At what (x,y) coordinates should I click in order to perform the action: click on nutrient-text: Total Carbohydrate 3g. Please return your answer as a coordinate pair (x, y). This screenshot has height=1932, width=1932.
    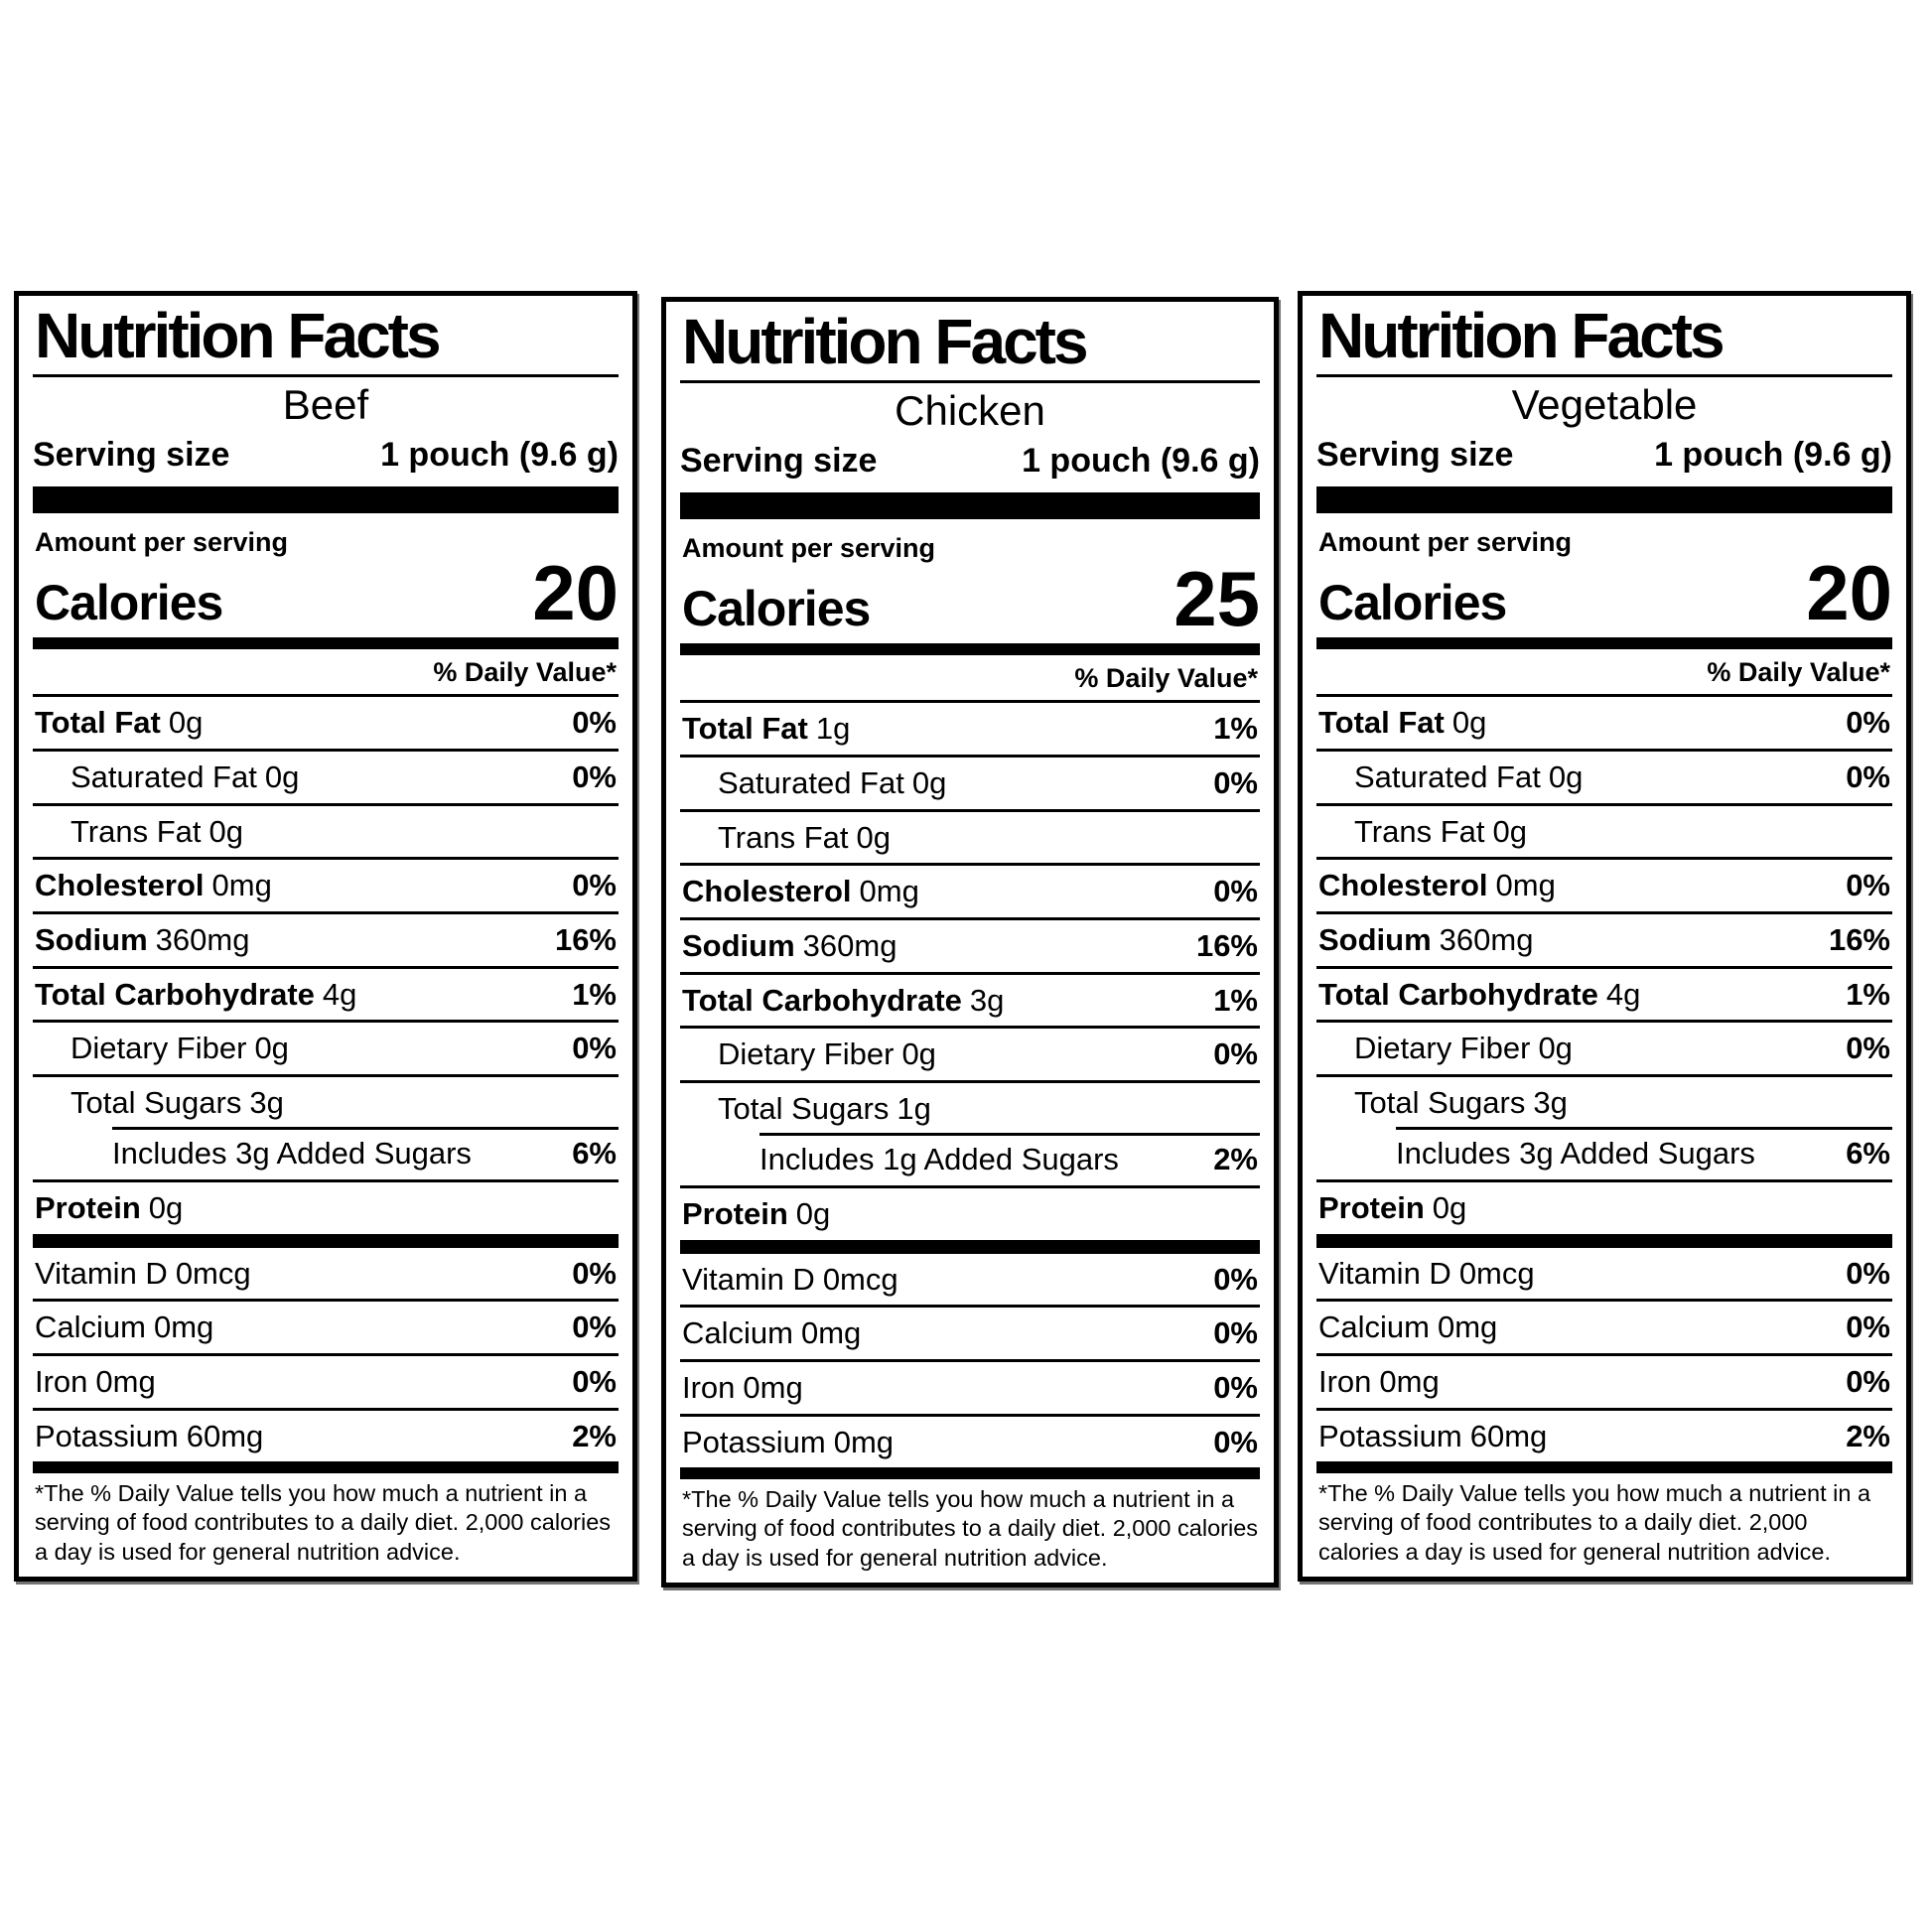
    Looking at the image, I should click on (843, 1001).